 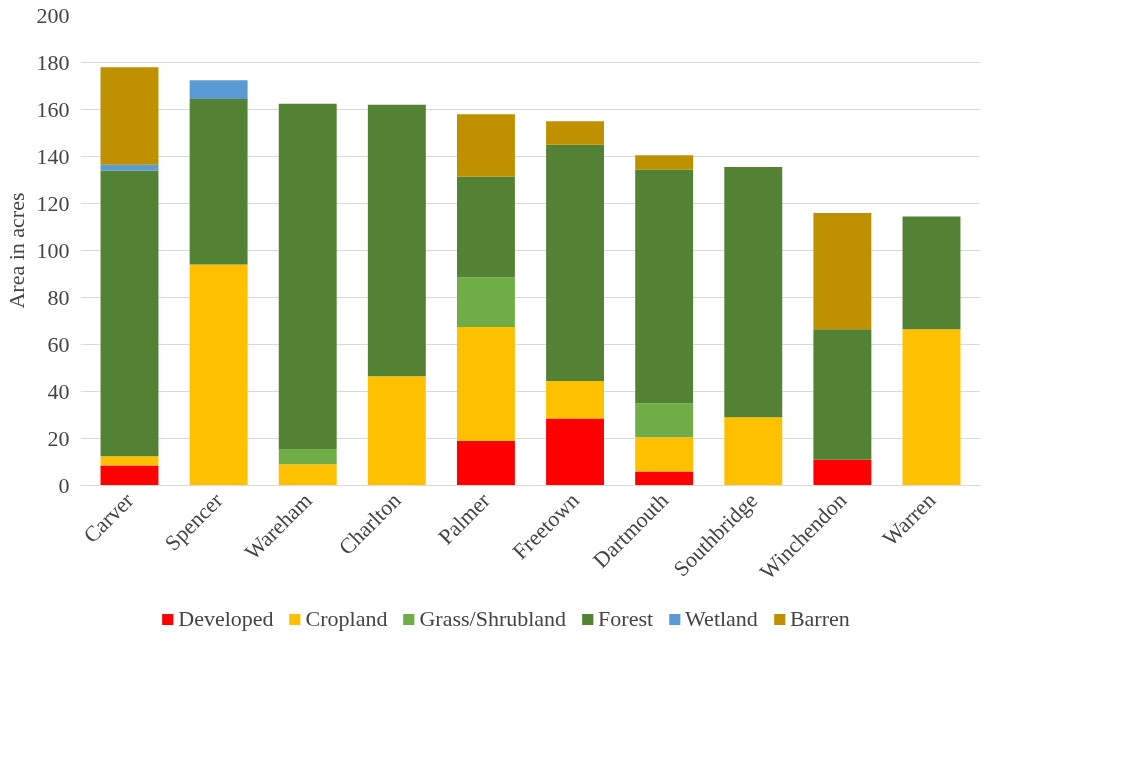 I want to click on y-tick-label: 180, so click(x=53, y=62).